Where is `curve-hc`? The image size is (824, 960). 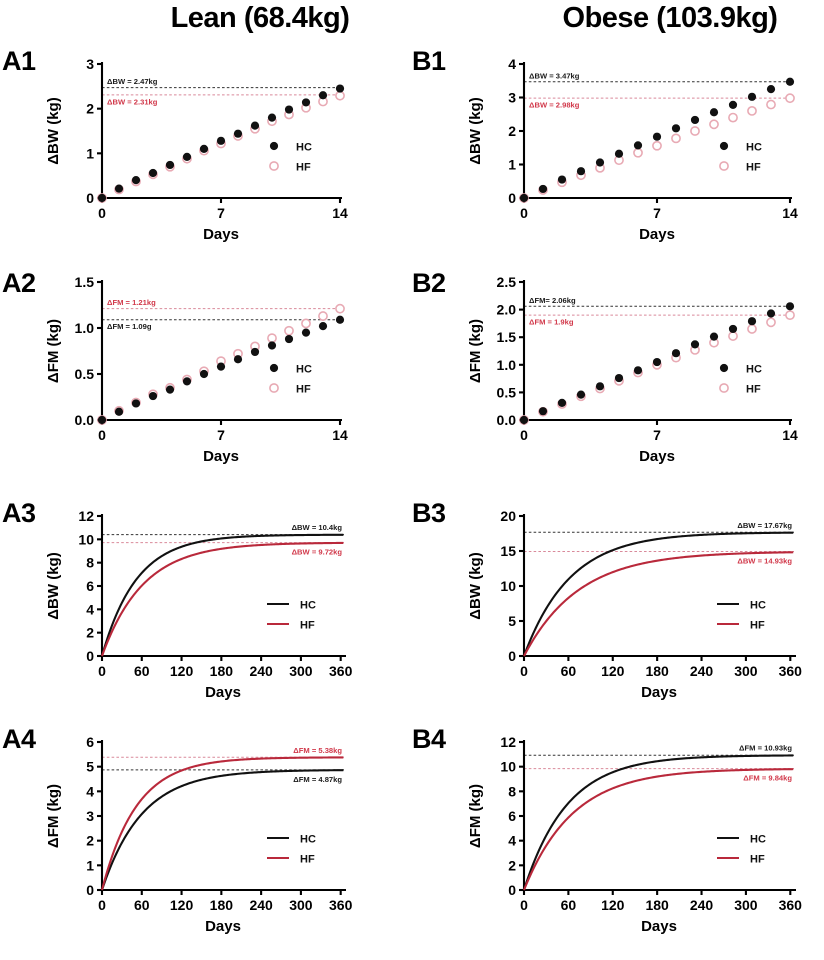
curve-hc is located at coordinates (658, 594).